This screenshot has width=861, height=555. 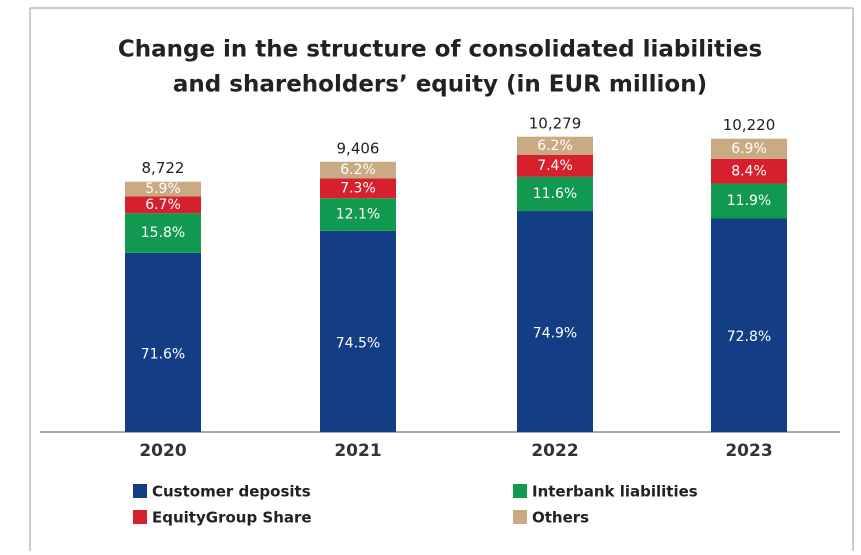 I want to click on data-label: 12.1%, so click(x=358, y=215).